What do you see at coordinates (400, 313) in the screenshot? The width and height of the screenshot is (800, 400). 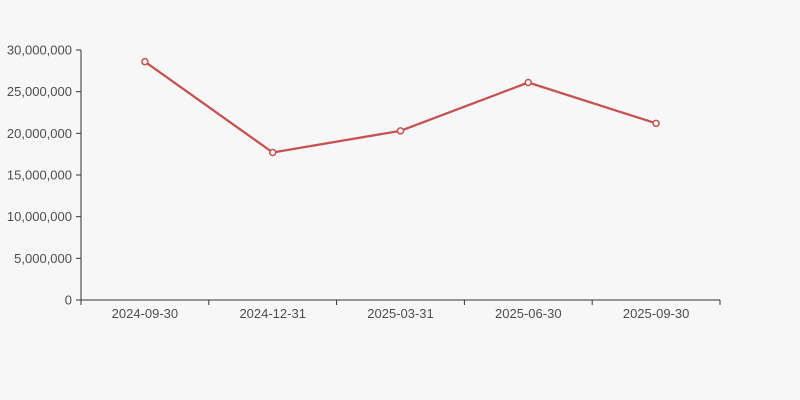 I see `x-axis-label: 2025-03-31` at bounding box center [400, 313].